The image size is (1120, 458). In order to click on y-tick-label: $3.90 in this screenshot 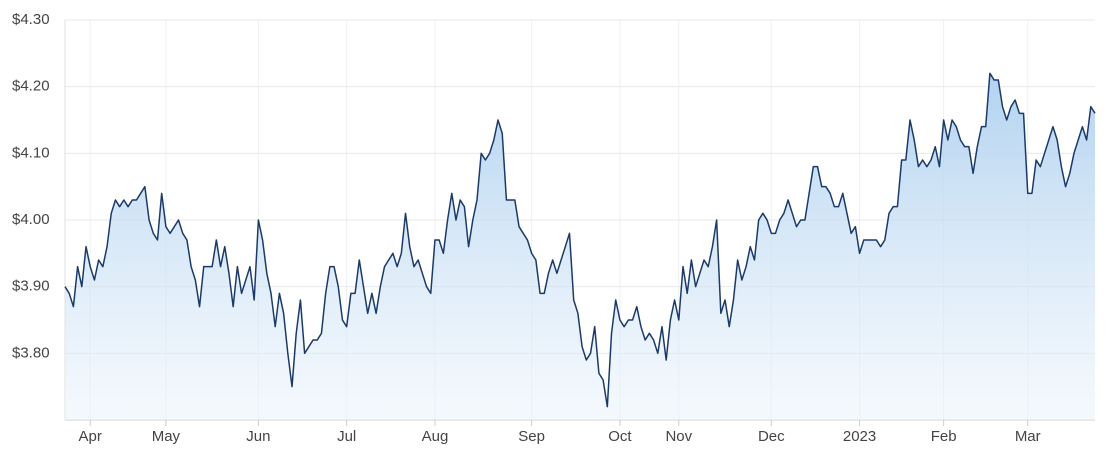, I will do `click(31, 286)`.